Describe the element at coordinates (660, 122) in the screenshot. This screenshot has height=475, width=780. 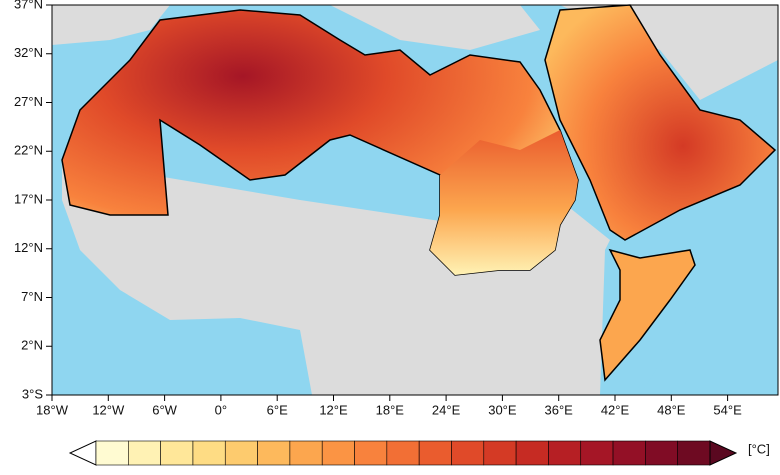
I see `arabian-peninsula` at that location.